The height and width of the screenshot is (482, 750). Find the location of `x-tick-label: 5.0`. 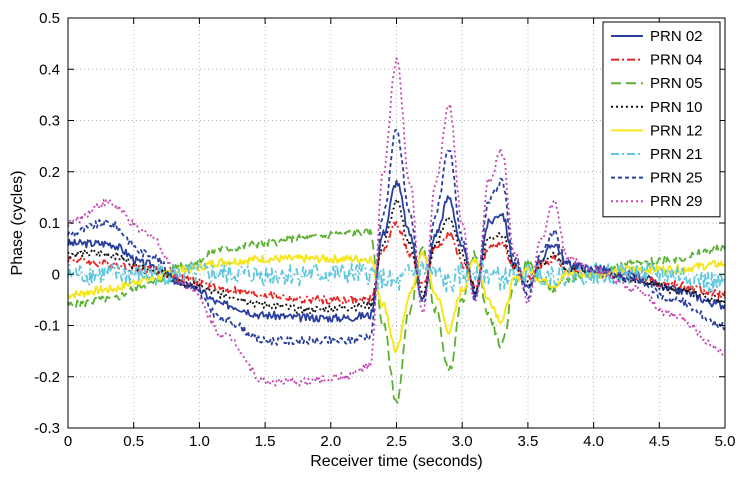

x-tick-label: 5.0 is located at coordinates (725, 441).